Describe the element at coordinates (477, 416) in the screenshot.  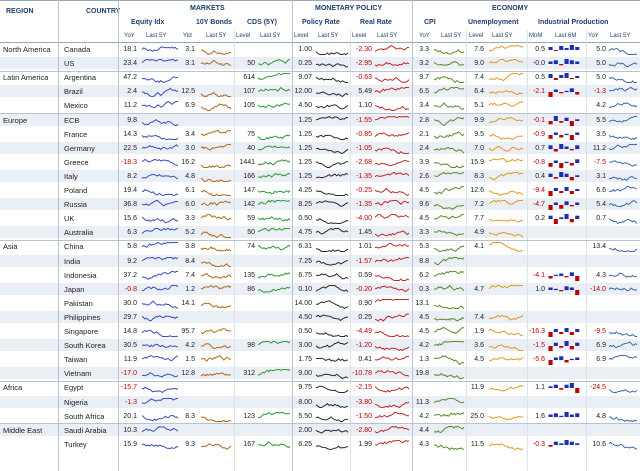
I see `unemployment-level: 25.0` at that location.